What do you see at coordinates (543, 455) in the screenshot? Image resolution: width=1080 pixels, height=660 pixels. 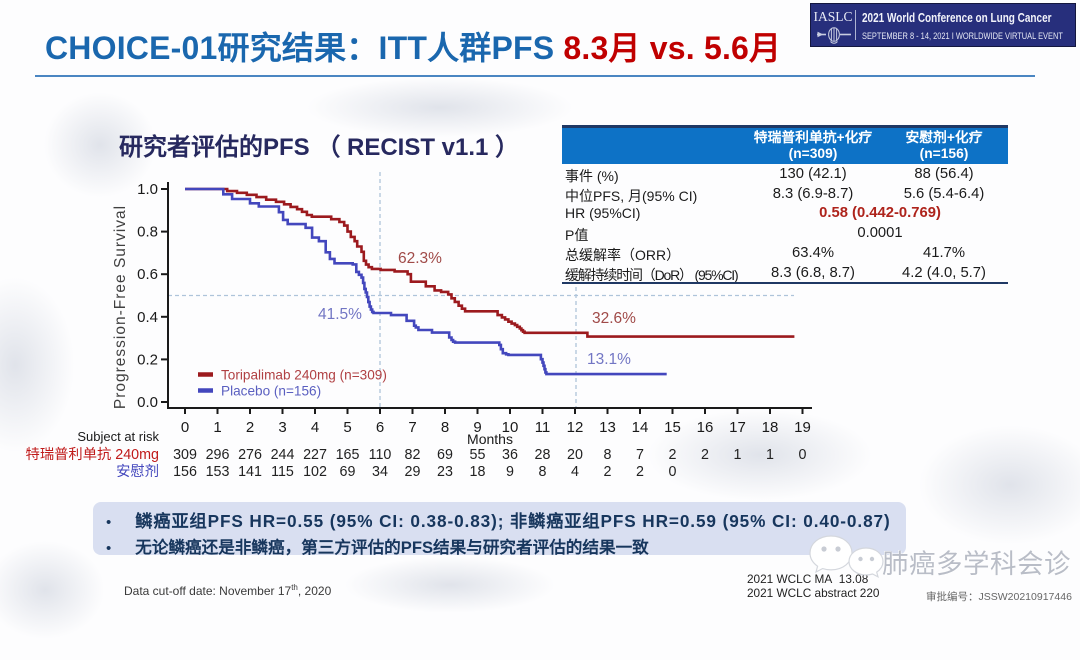 I see `svg-text: 28` at bounding box center [543, 455].